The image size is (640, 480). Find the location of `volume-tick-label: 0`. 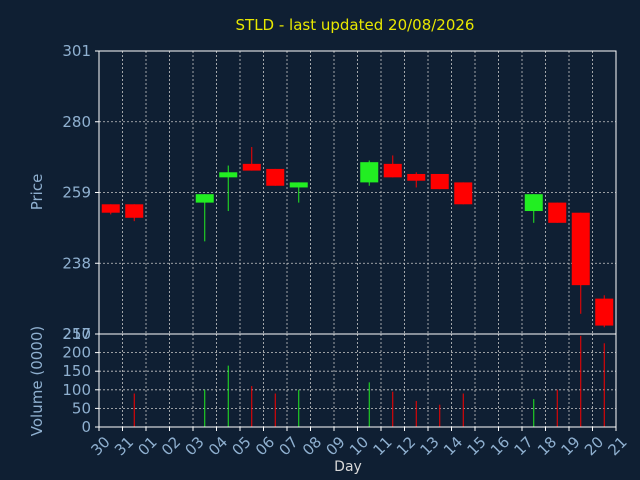

volume-tick-label: 0 is located at coordinates (86, 427).